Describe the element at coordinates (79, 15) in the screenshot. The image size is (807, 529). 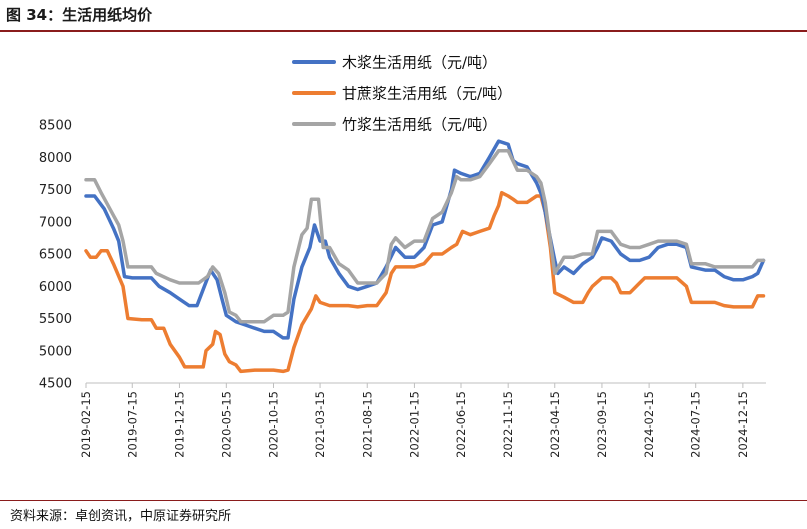
I see `figure-title: 图 34：生活用纸均价` at that location.